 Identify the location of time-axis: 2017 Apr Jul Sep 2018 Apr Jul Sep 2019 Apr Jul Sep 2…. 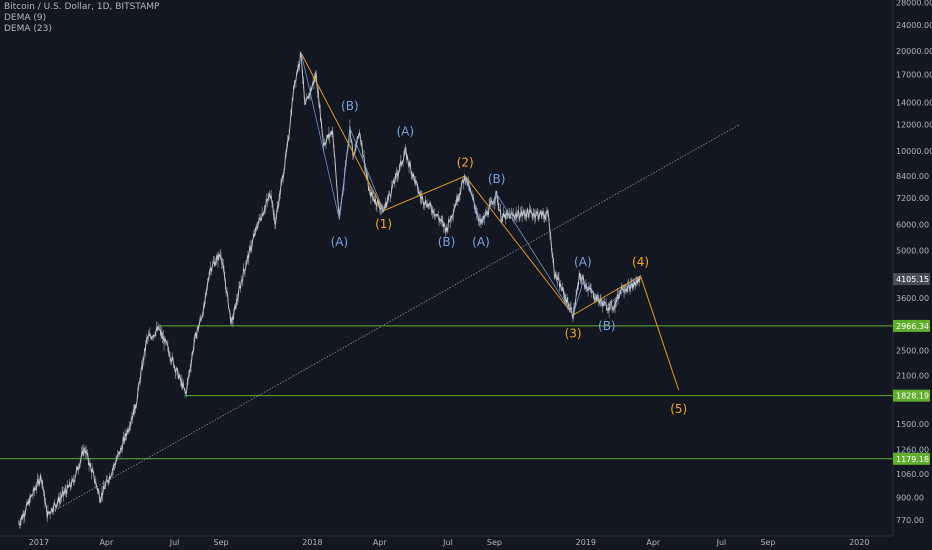
(446, 541).